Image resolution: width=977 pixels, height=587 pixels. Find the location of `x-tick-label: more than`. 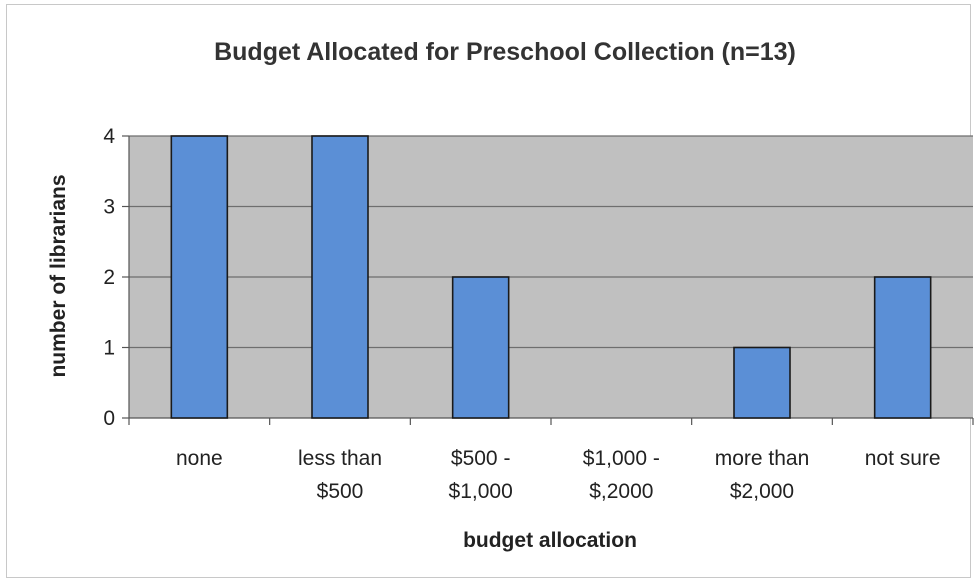

x-tick-label: more than is located at coordinates (762, 458).